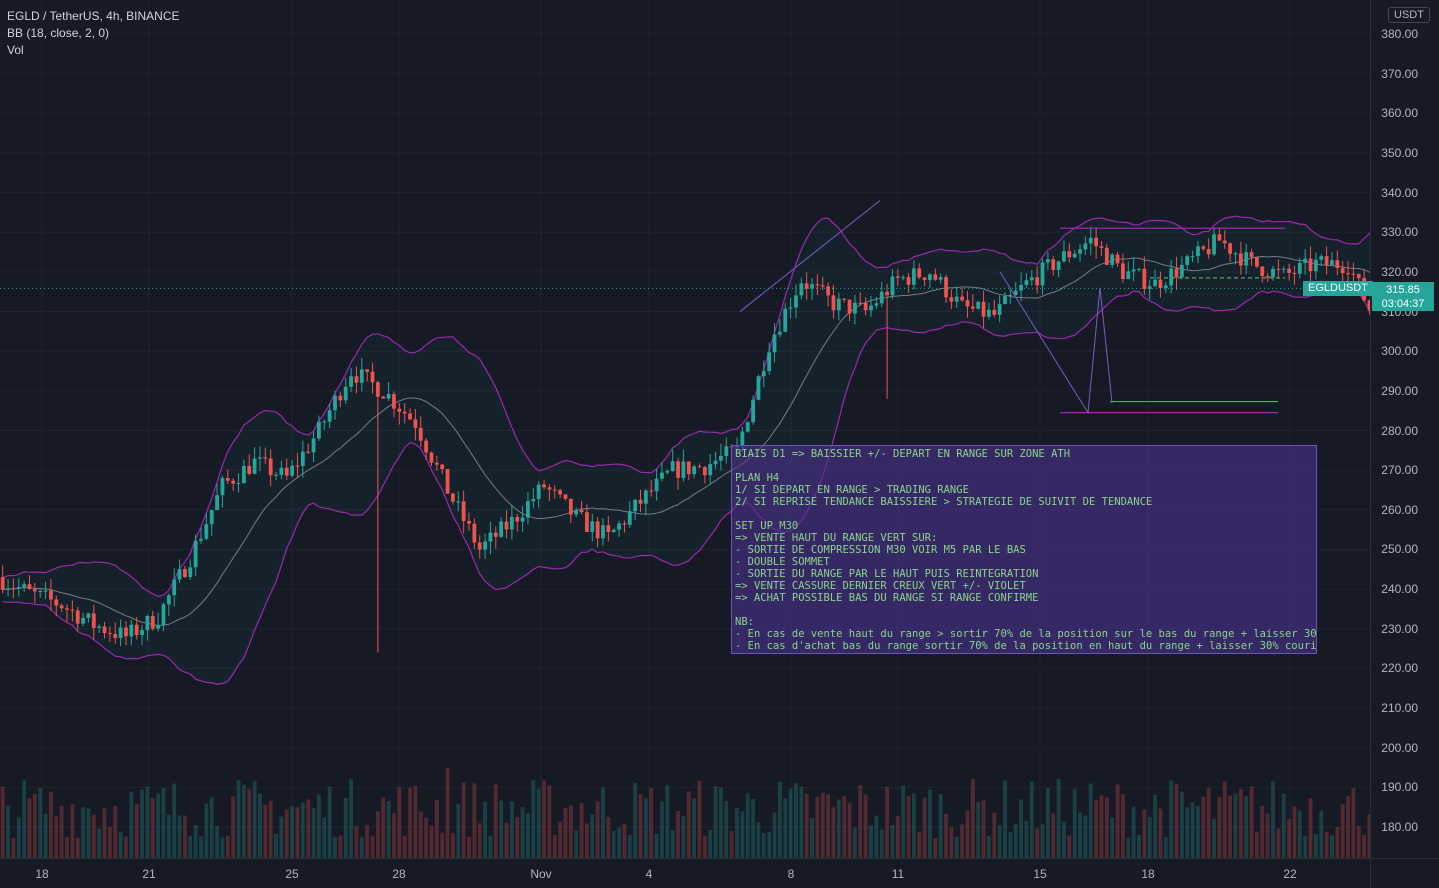 This screenshot has width=1439, height=888. Describe the element at coordinates (58, 33) in the screenshot. I see `indicator-bb-label: BB (18, close, 2, 0)` at that location.